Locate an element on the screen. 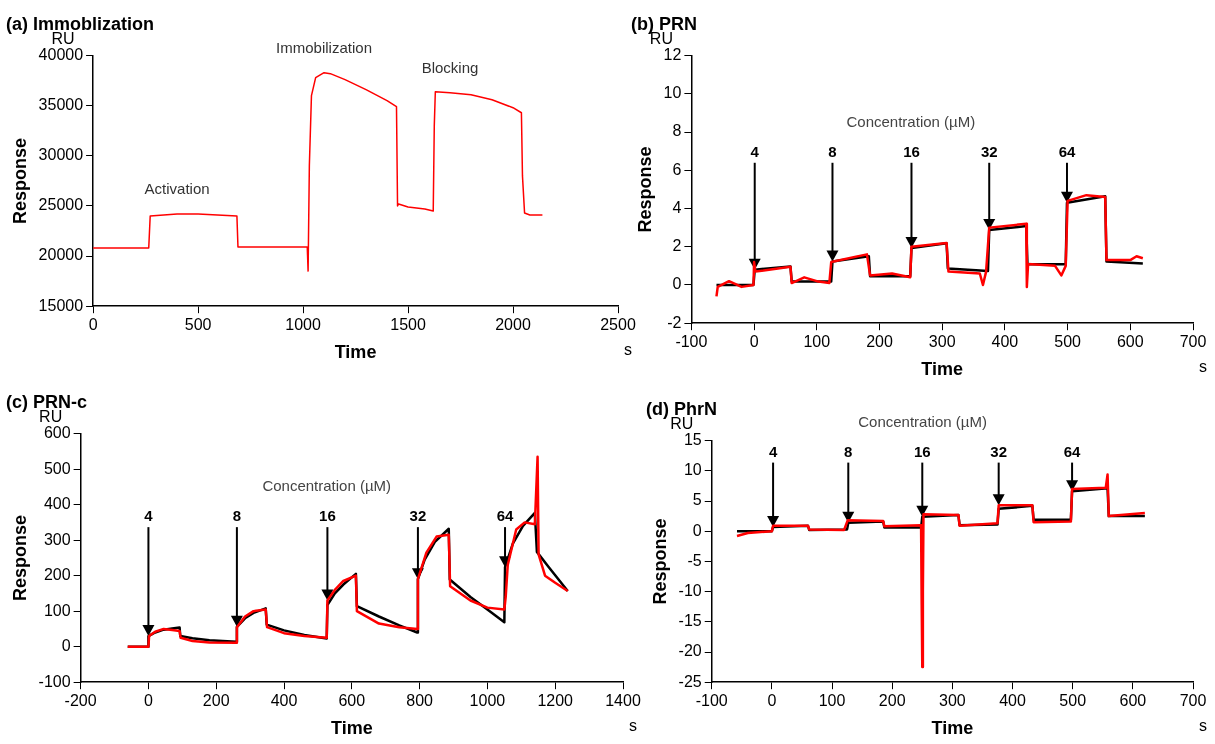 The image size is (1215, 744). y-tick-label: 300 is located at coordinates (57, 539).